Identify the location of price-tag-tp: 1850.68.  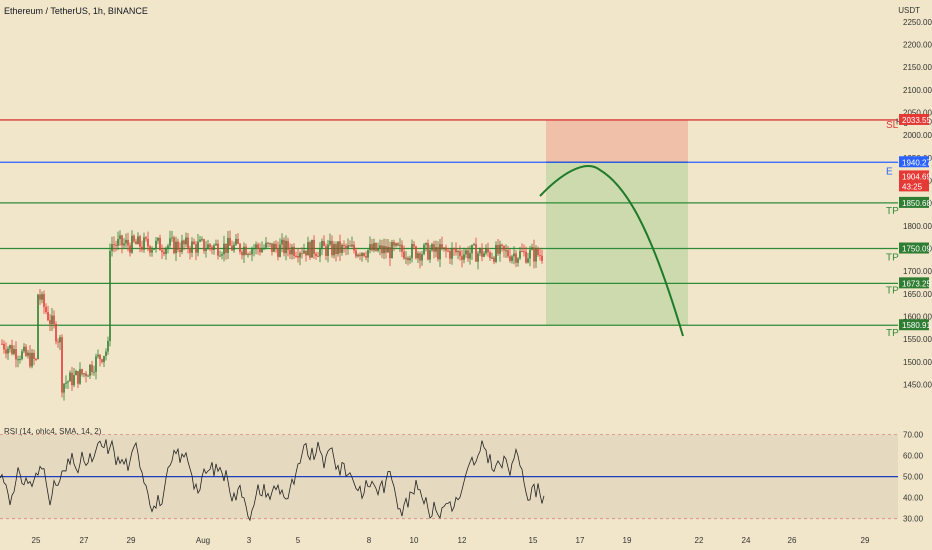
(916, 203).